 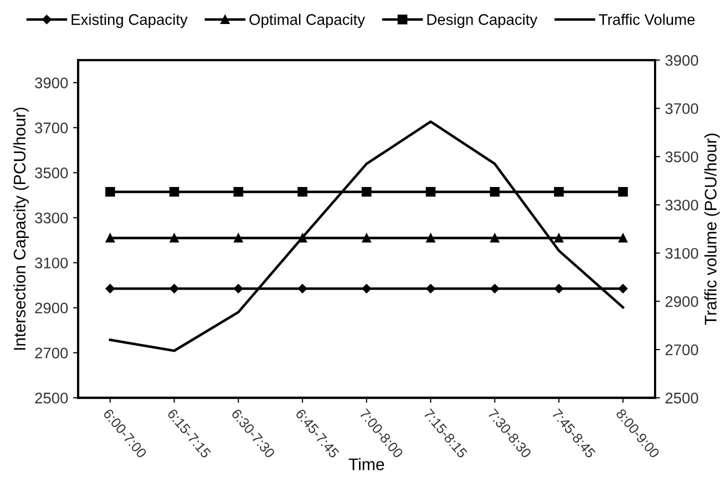 I want to click on y2-tick-label: 3900, so click(x=681, y=60).